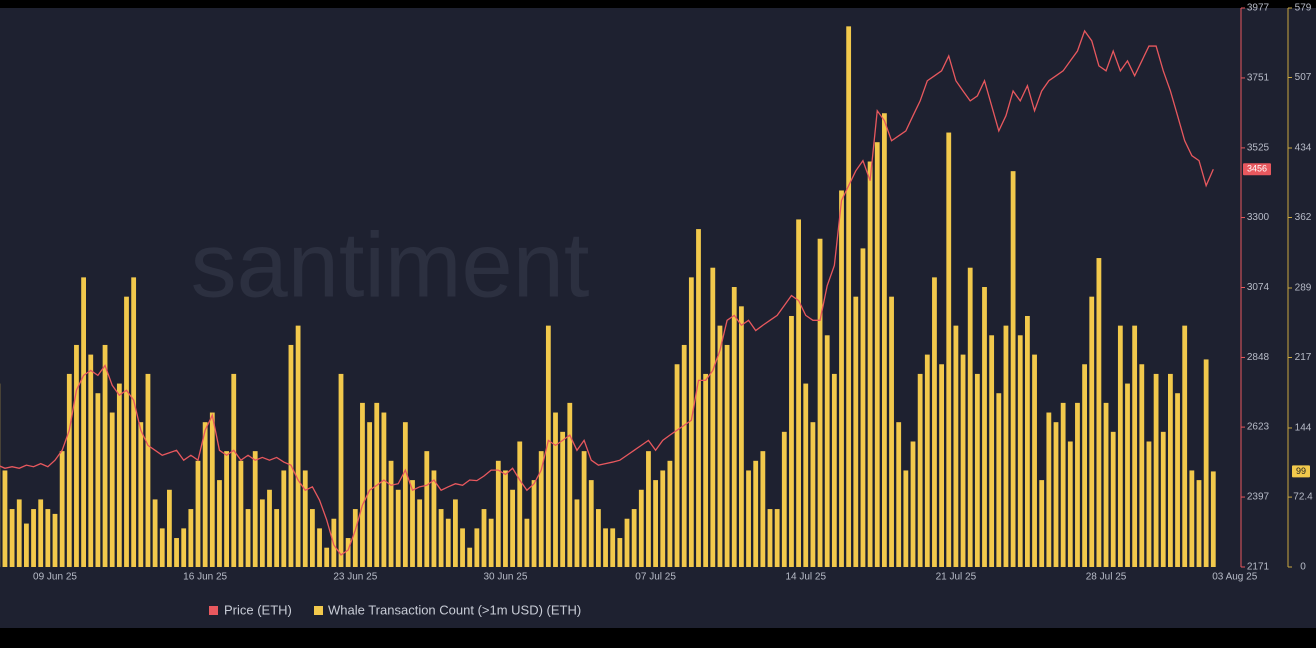  I want to click on last-value-label: 3456, so click(1257, 169).